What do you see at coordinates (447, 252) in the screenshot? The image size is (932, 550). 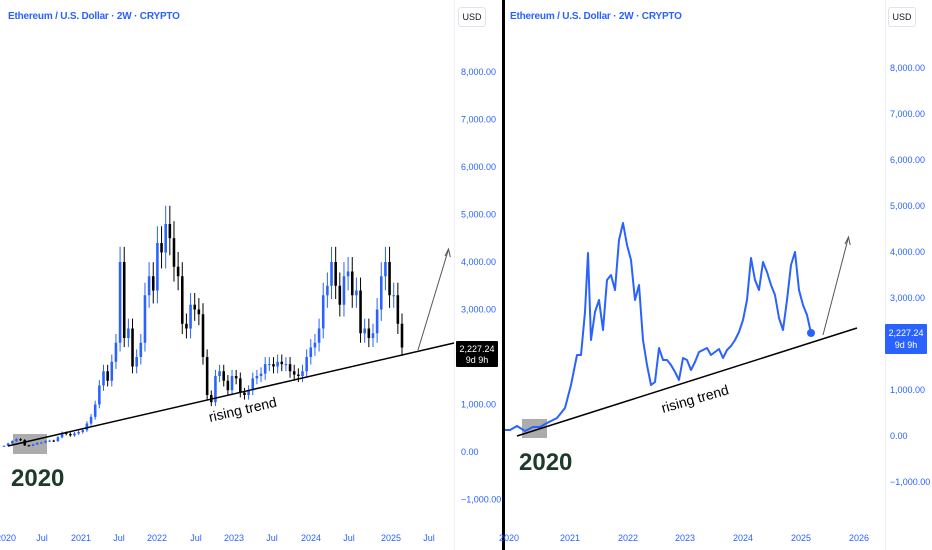 I see `projection-arrow-head` at bounding box center [447, 252].